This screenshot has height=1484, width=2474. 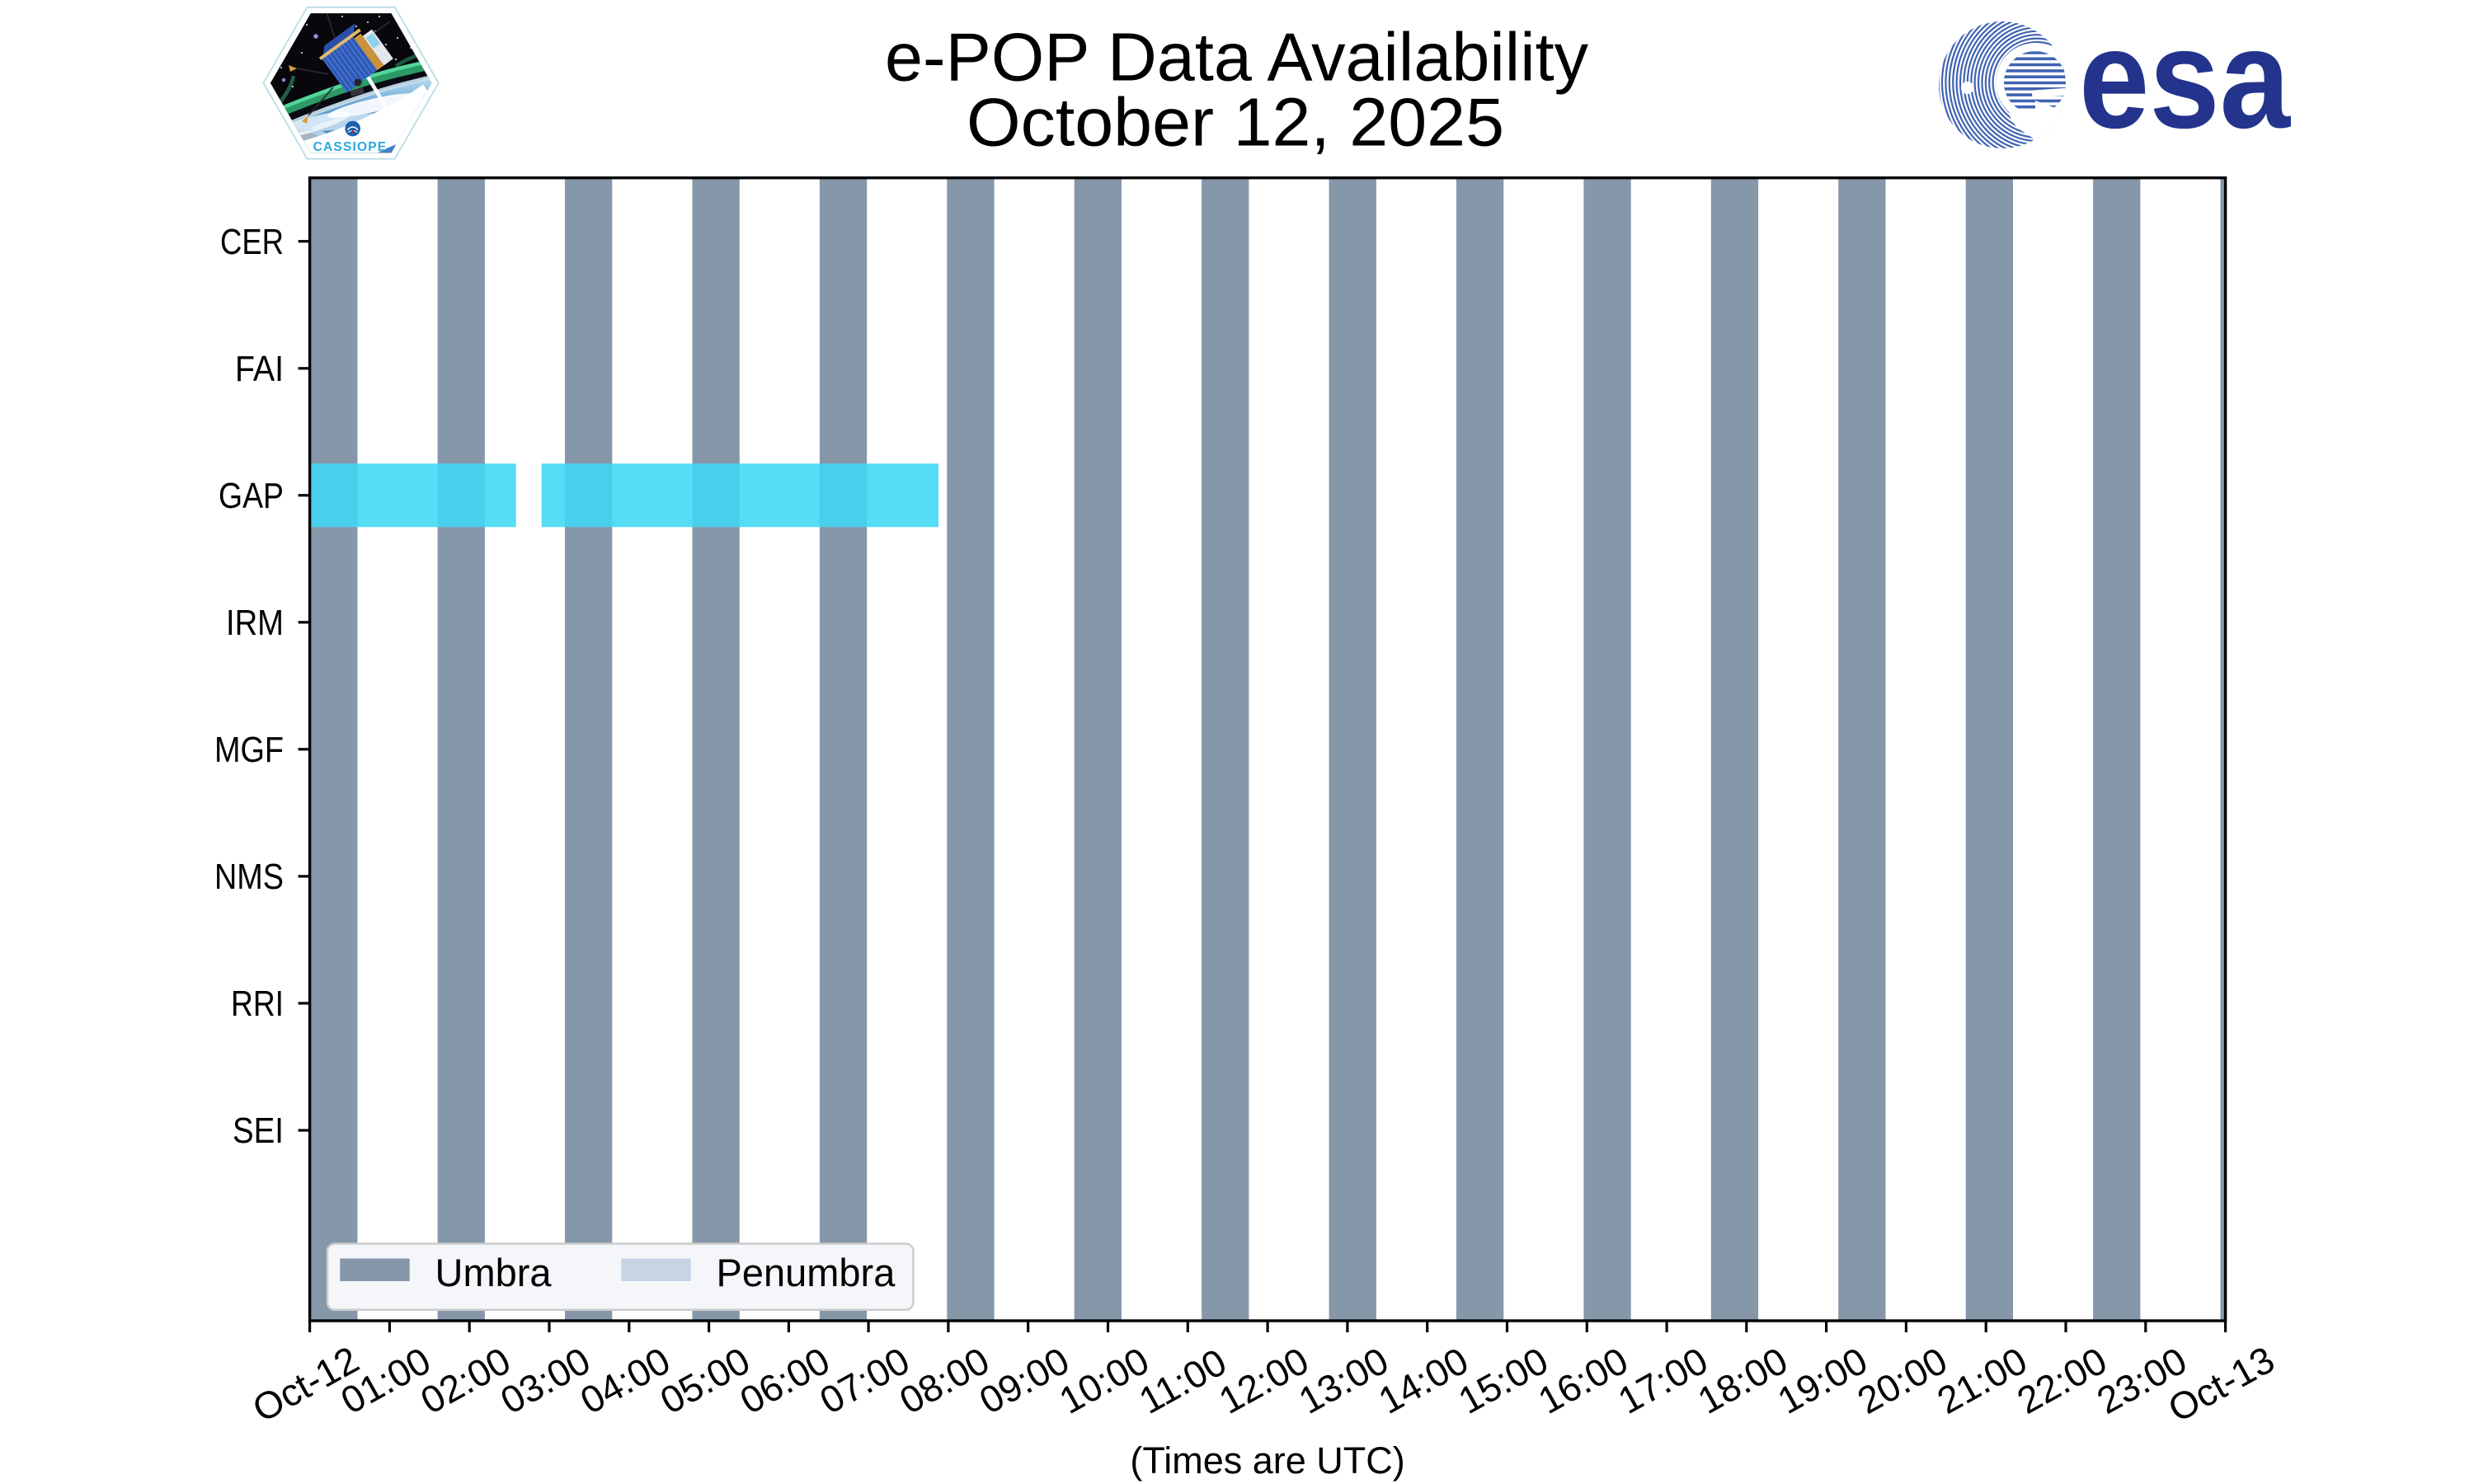 I want to click on svg-text: Umbra, so click(x=494, y=1272).